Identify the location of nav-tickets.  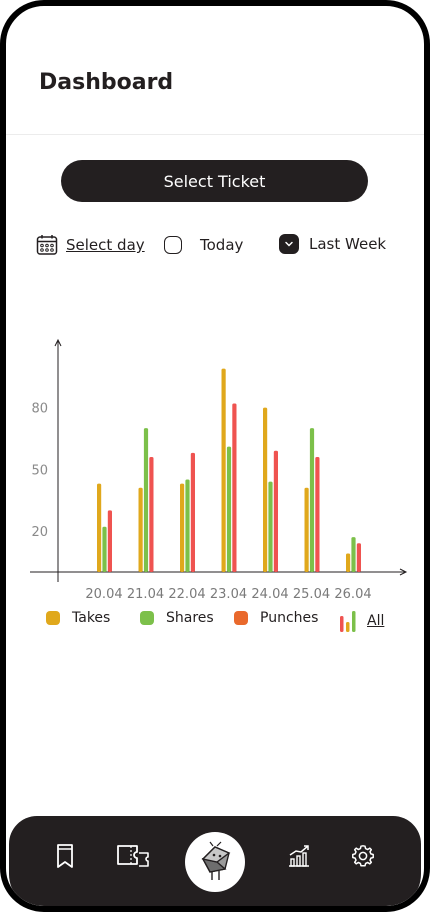
(133, 856).